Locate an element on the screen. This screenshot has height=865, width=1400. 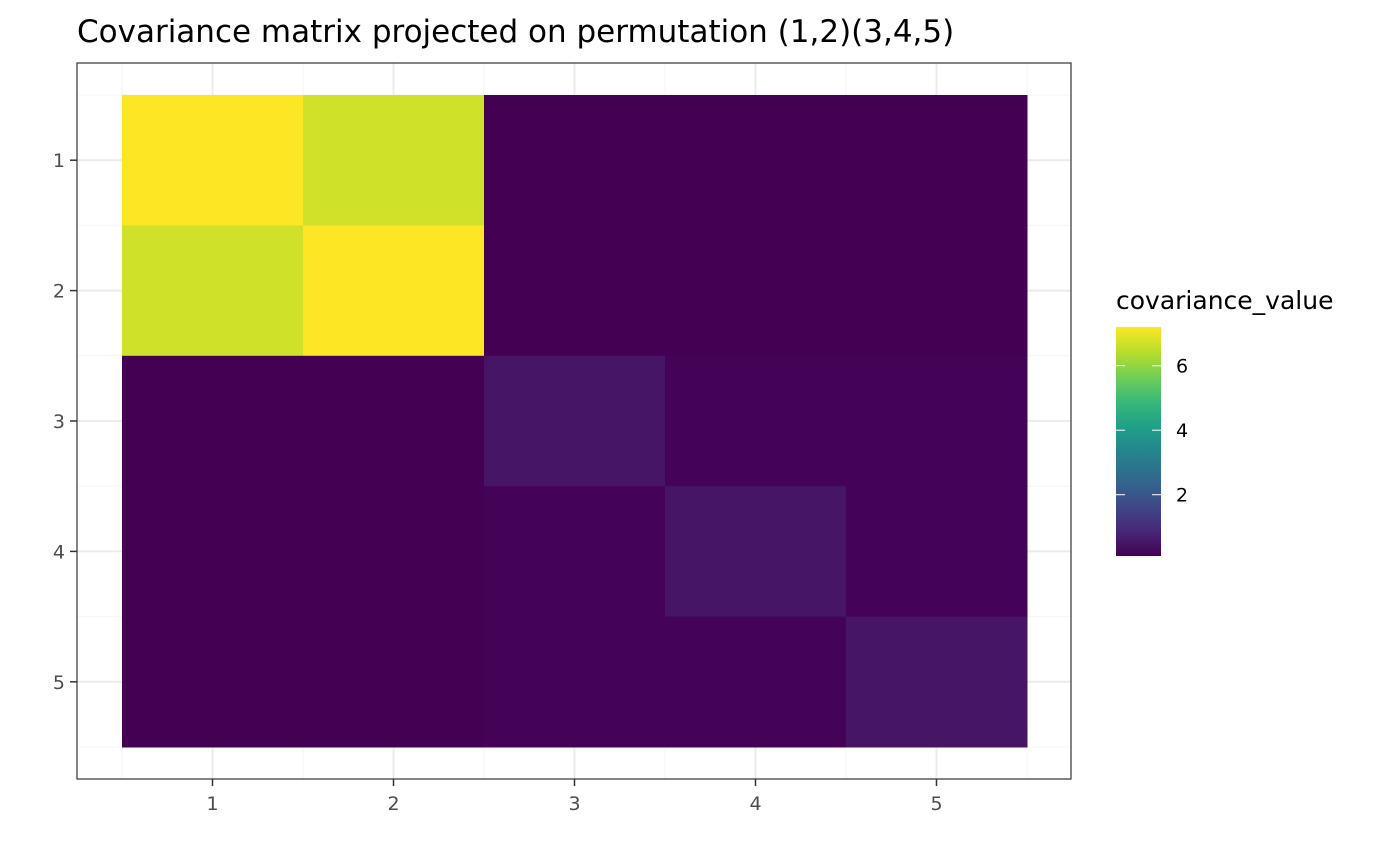
heatmap-cell-r1-c2 is located at coordinates (394, 160).